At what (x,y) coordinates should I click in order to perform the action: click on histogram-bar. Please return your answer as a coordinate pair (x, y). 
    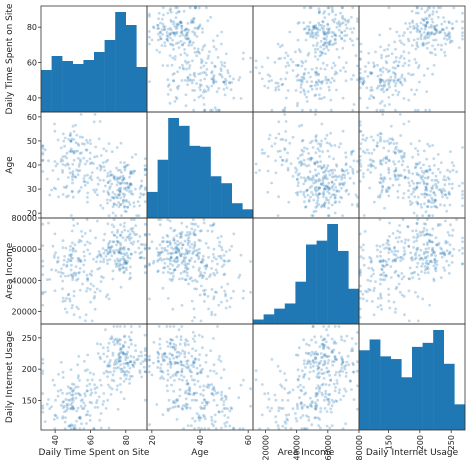
    Looking at the image, I should click on (184, 171).